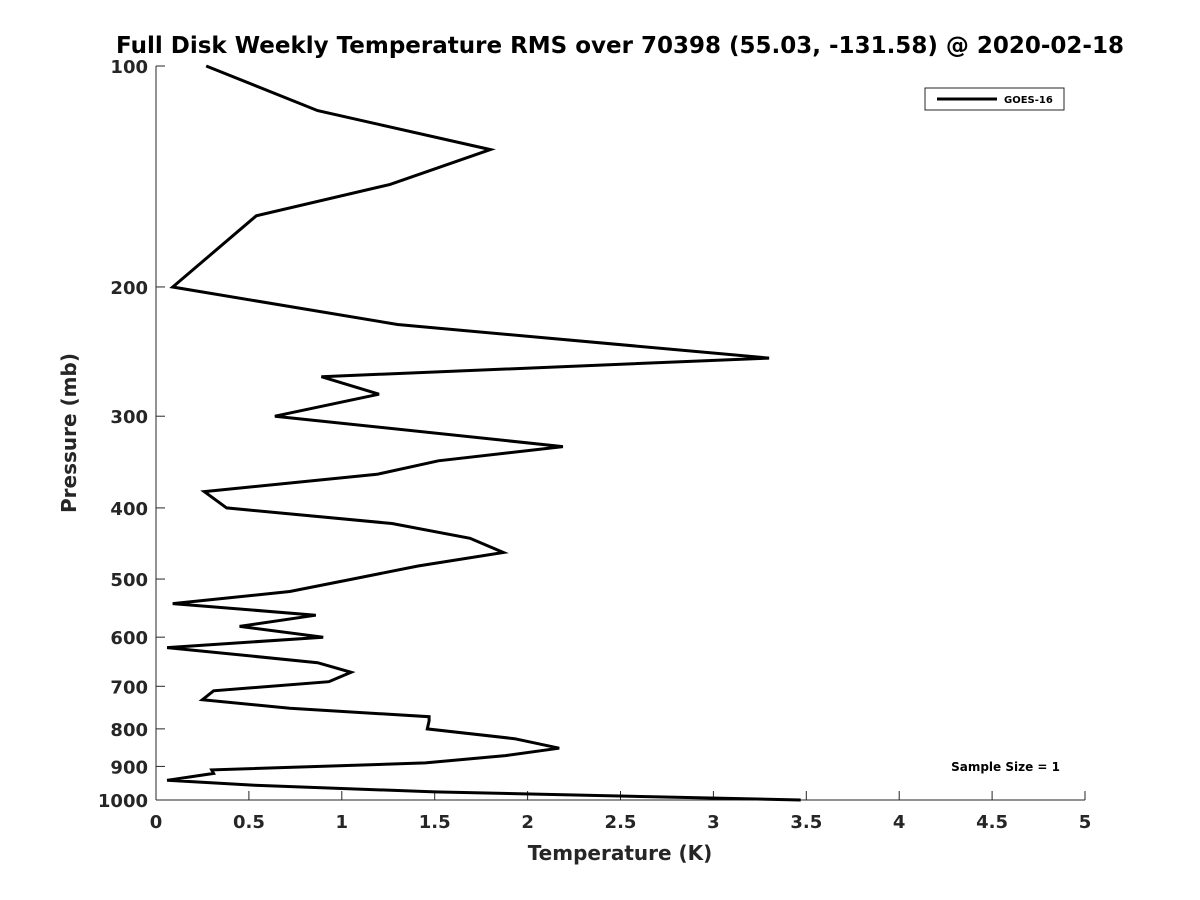 This screenshot has height=900, width=1200. Describe the element at coordinates (129, 730) in the screenshot. I see `y-tick-label: 800` at that location.